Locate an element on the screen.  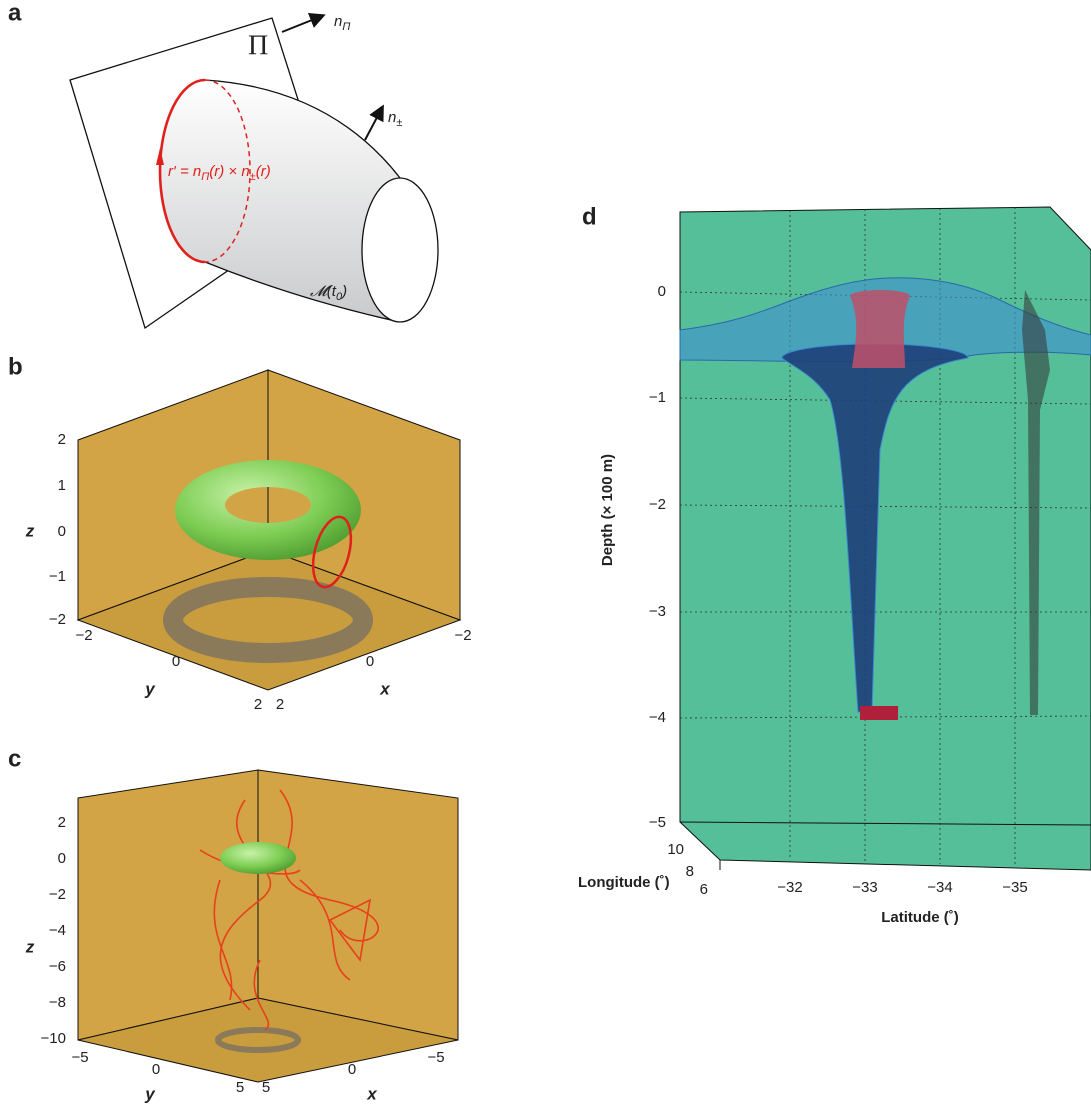
tick-label: −34 is located at coordinates (939, 887).